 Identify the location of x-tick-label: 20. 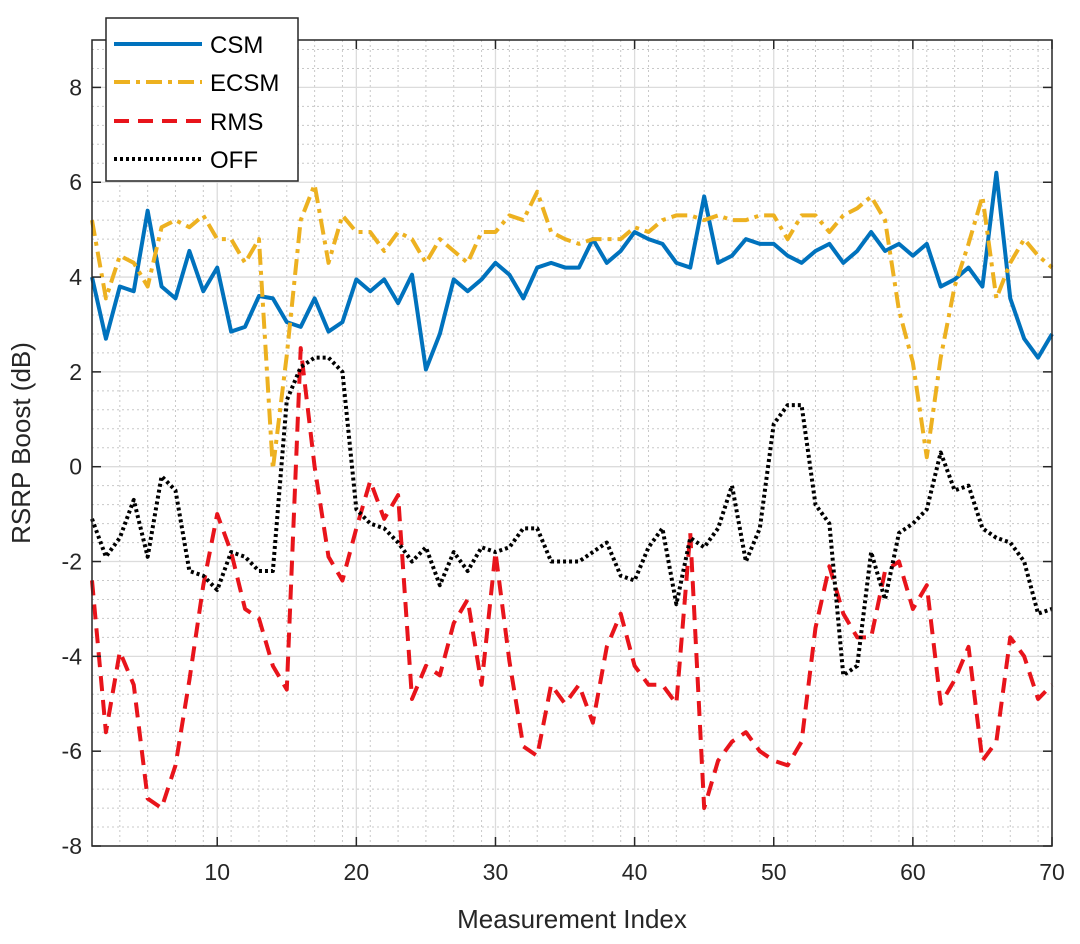
(357, 872).